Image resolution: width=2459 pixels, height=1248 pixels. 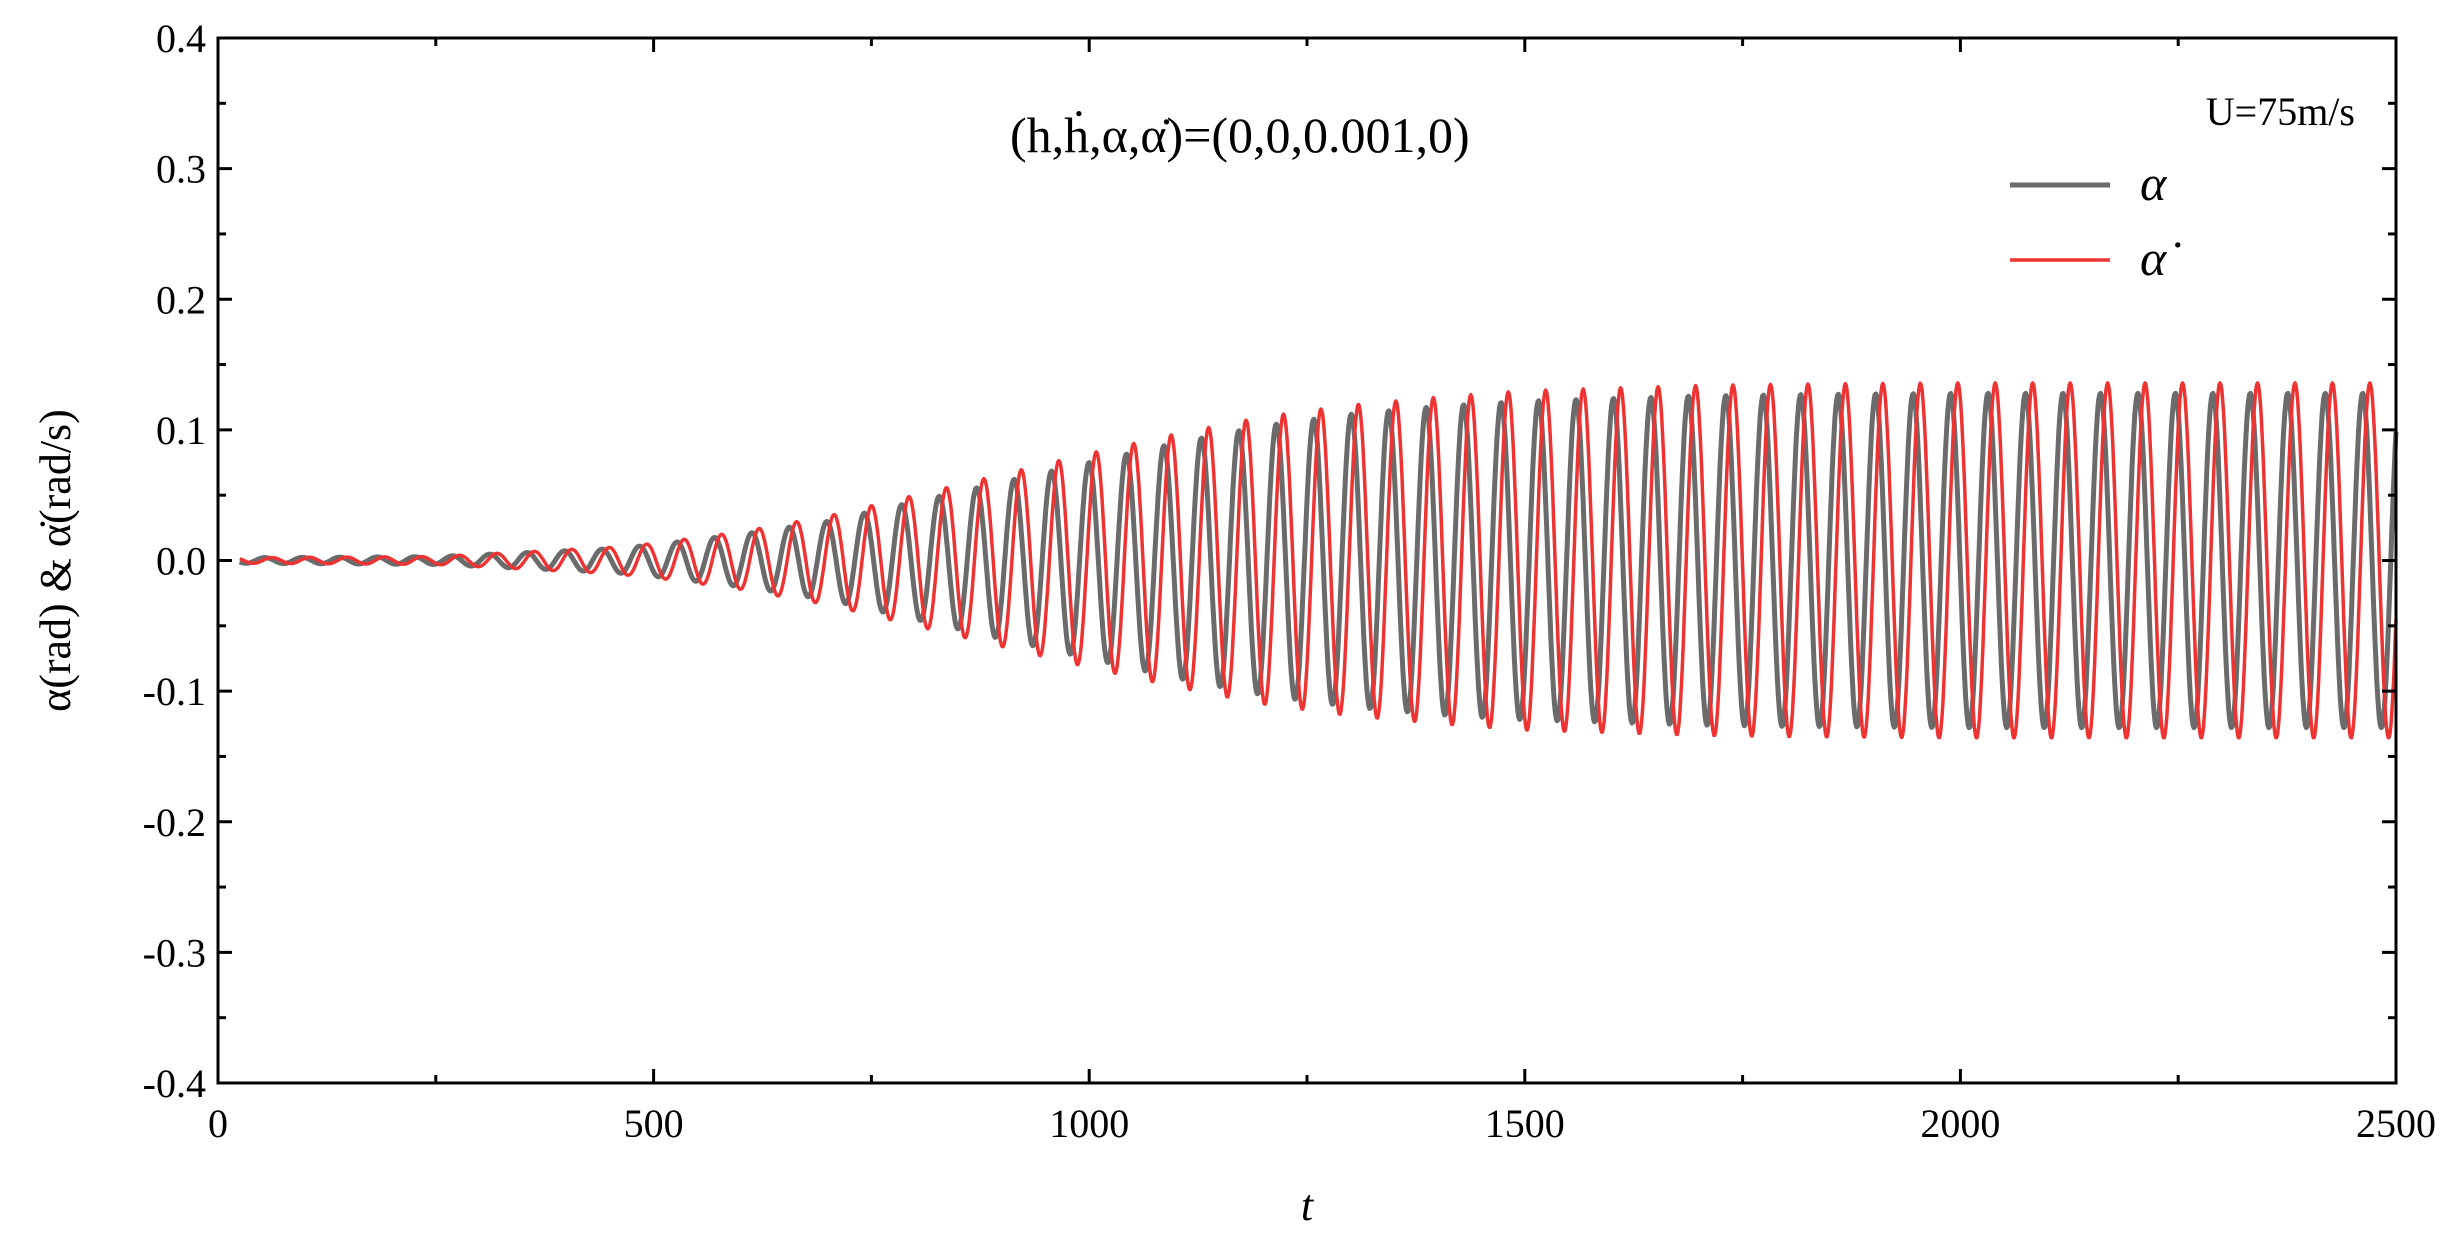 What do you see at coordinates (2160, 258) in the screenshot?
I see `legend-label: α̇` at bounding box center [2160, 258].